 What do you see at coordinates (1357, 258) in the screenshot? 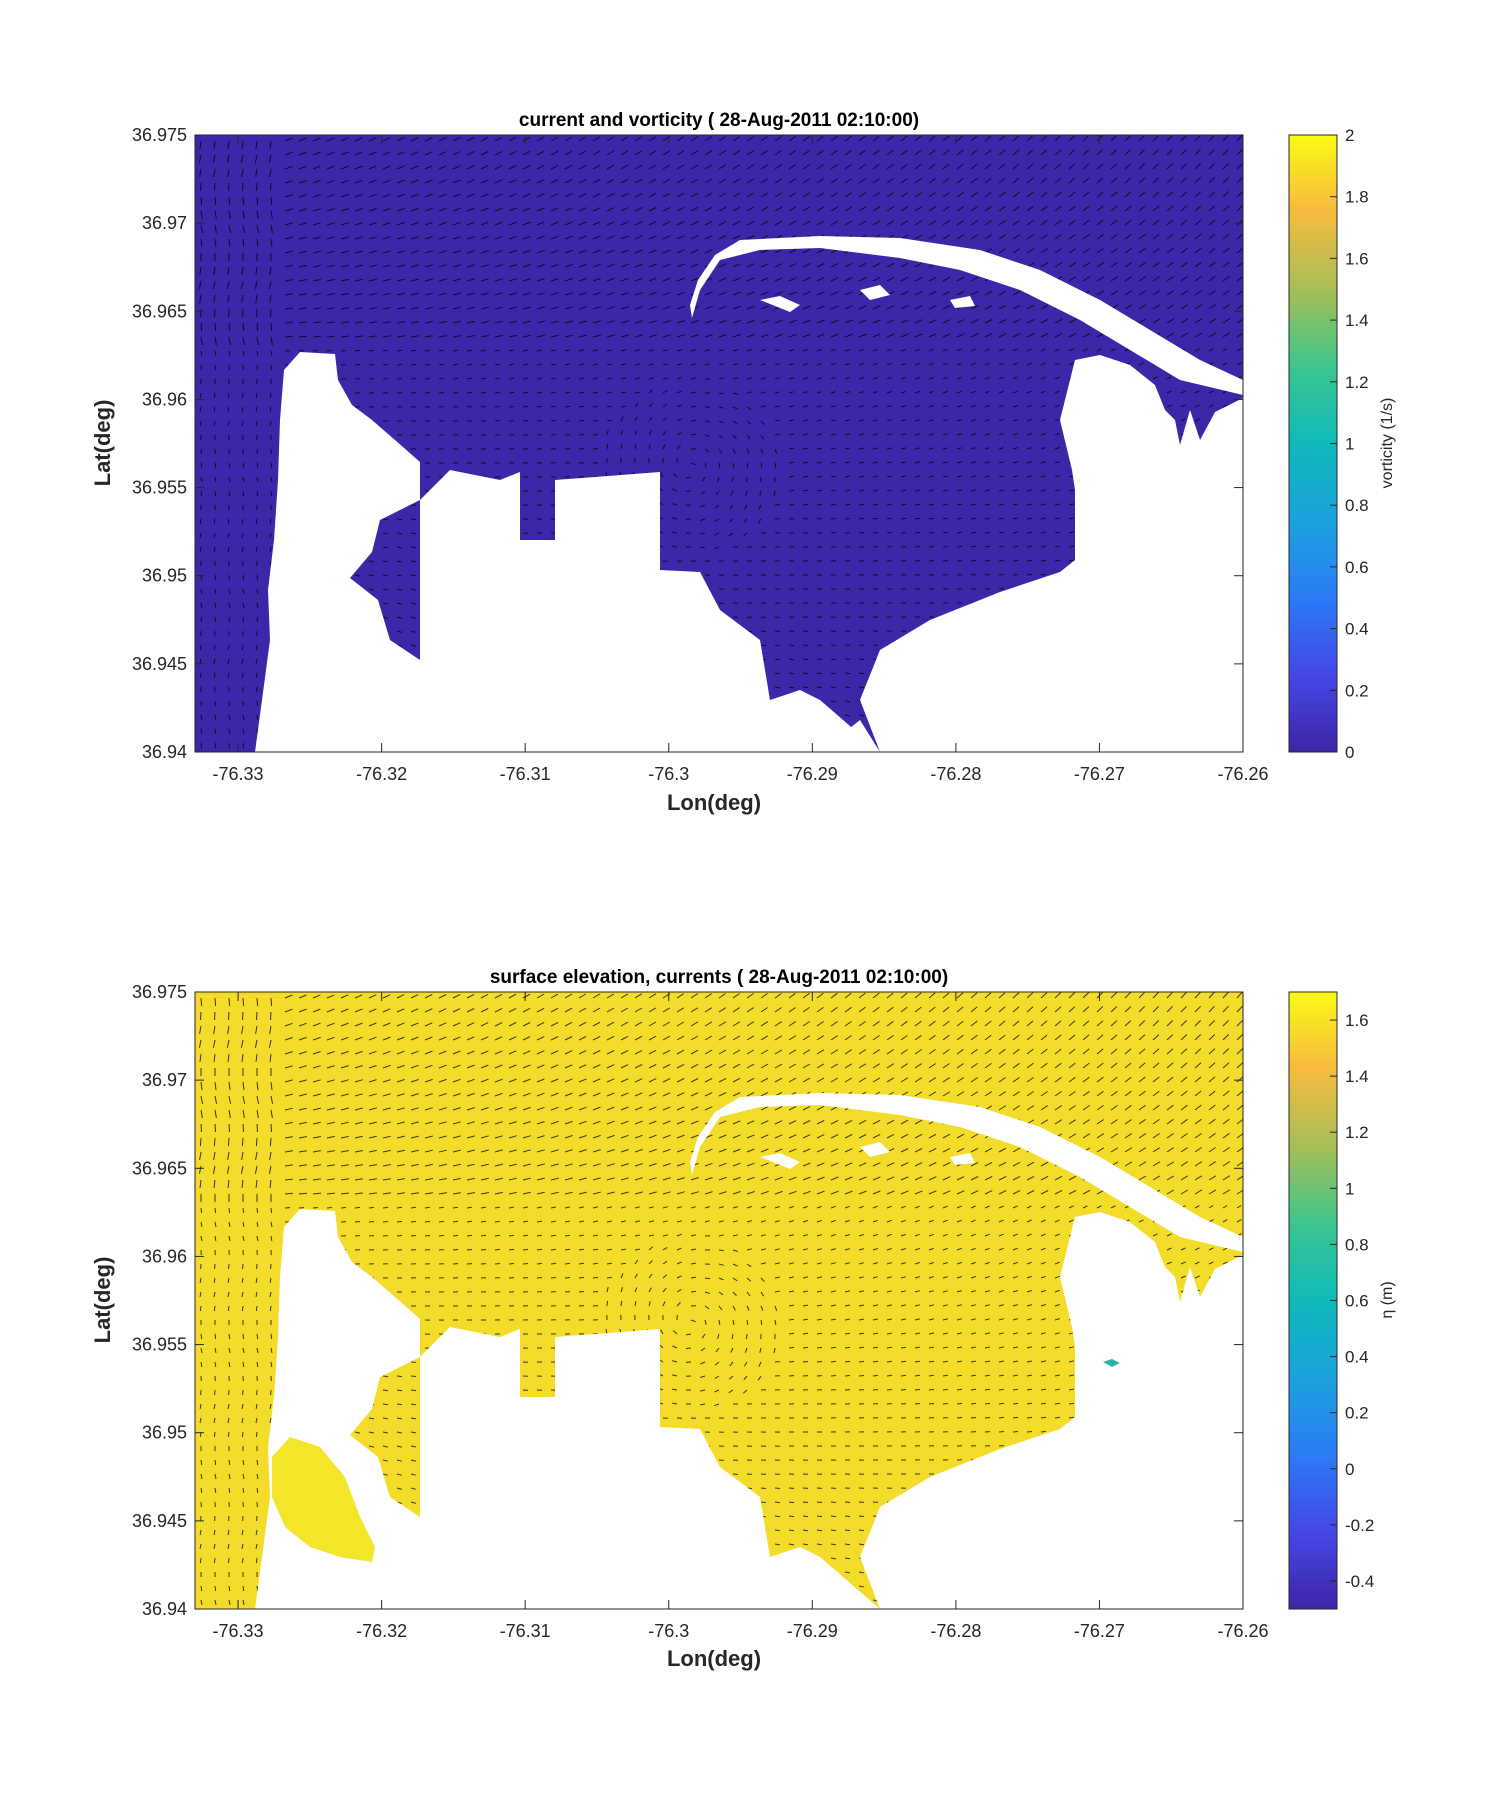
I see `vorticity-colorbar-tick-label: 1.6` at bounding box center [1357, 258].